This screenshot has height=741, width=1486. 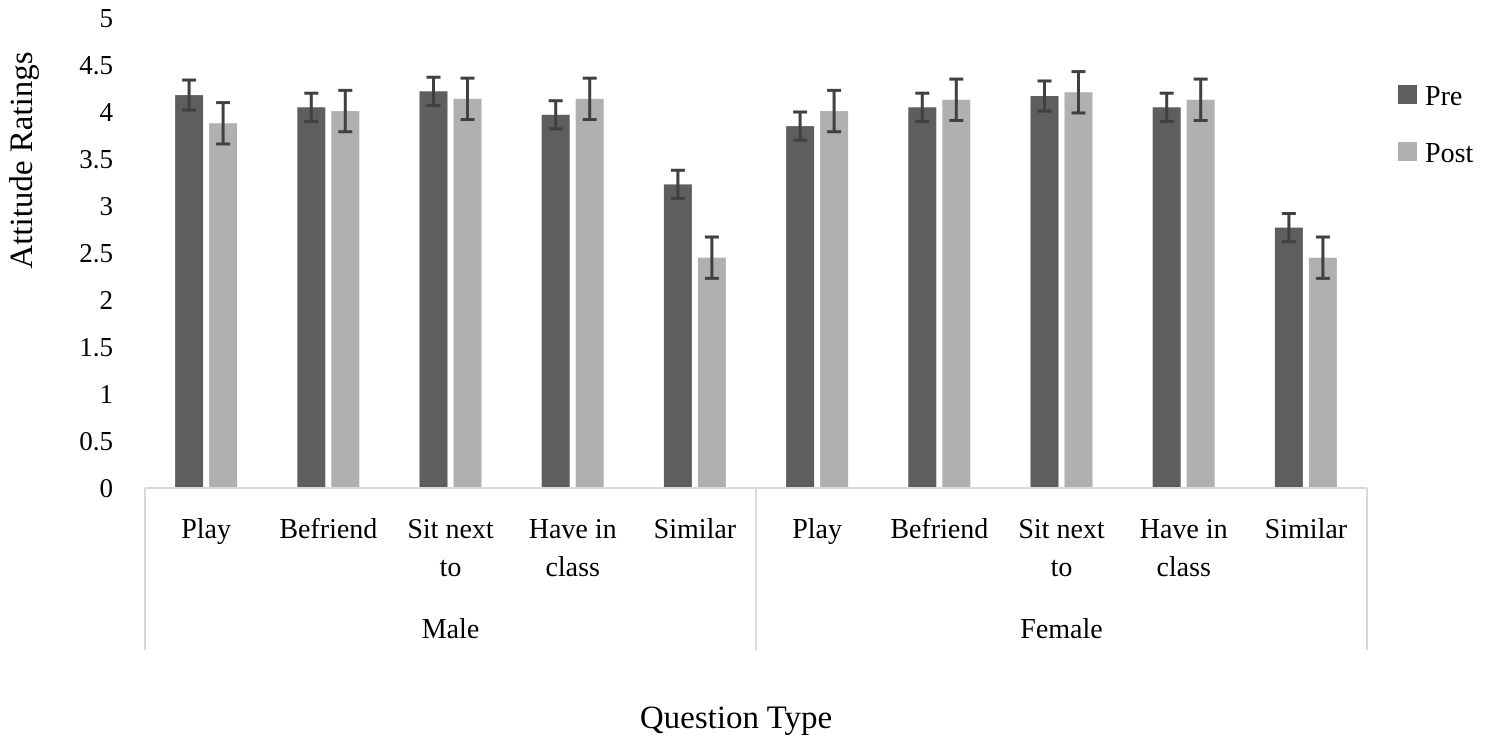 I want to click on y-tick-label: 0.5, so click(x=96, y=441).